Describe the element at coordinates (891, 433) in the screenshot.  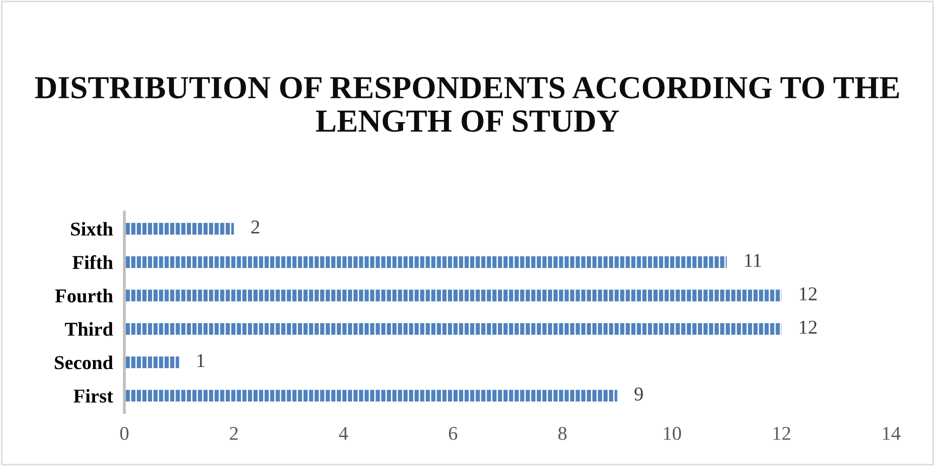
I see `x-tick-label: 14` at that location.